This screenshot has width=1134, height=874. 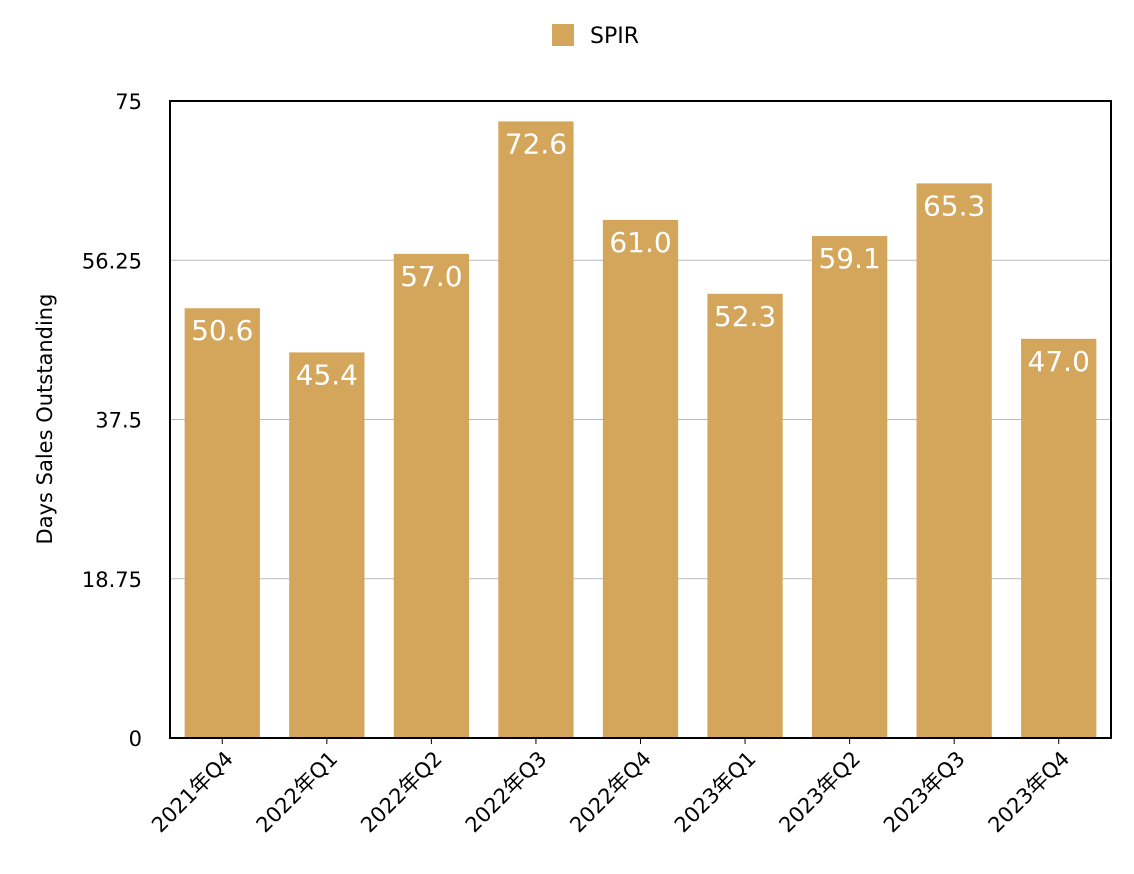 What do you see at coordinates (614, 36) in the screenshot?
I see `legend-label: SPIR` at bounding box center [614, 36].